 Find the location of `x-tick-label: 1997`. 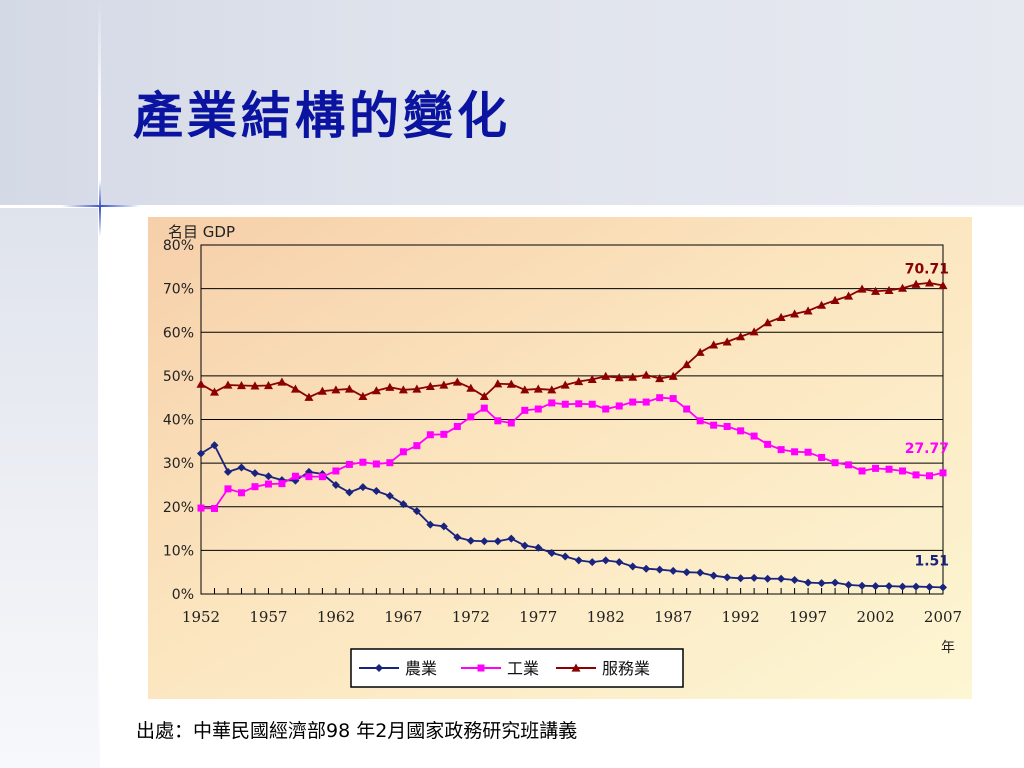

x-tick-label: 1997 is located at coordinates (808, 617).